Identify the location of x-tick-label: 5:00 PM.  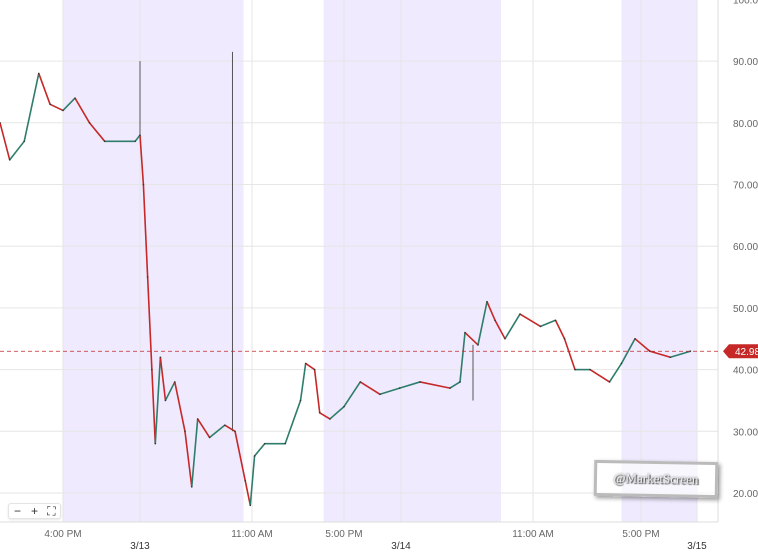
(343, 534).